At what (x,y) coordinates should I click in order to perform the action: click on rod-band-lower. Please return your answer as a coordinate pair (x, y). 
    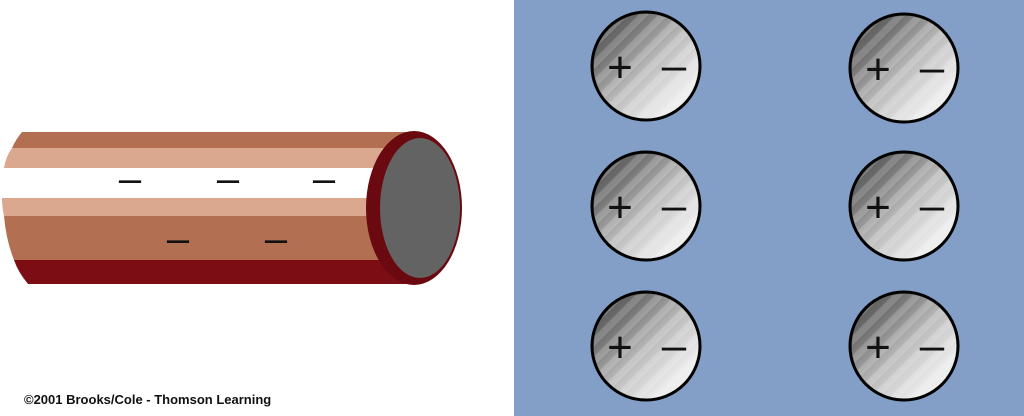
    Looking at the image, I should click on (207, 238).